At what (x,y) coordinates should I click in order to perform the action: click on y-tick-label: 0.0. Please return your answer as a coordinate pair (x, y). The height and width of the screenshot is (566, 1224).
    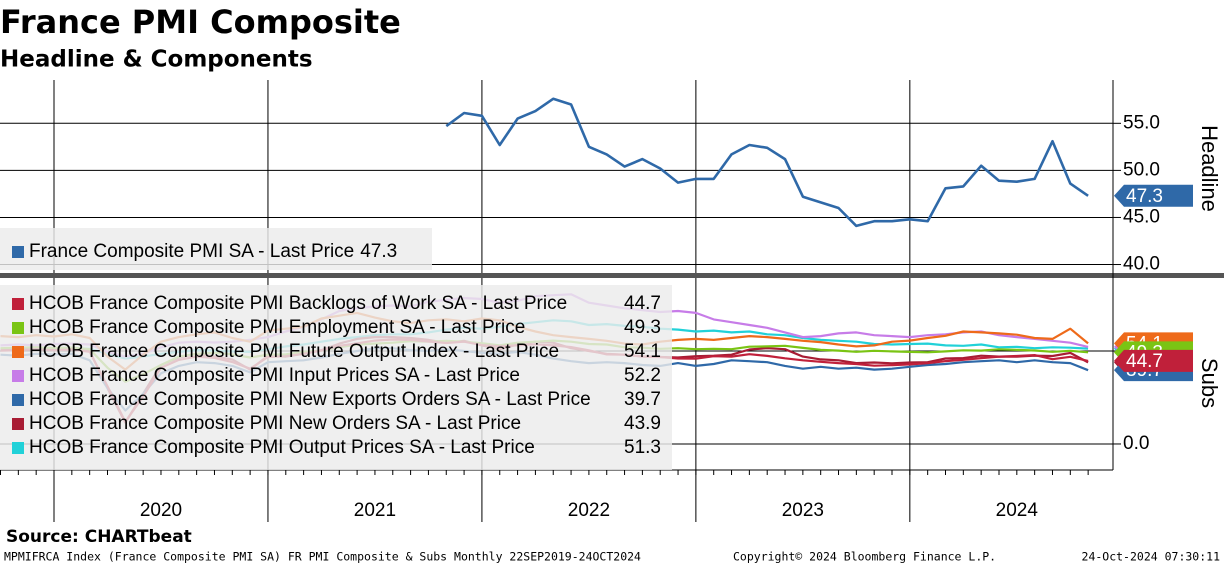
    Looking at the image, I should click on (1136, 443).